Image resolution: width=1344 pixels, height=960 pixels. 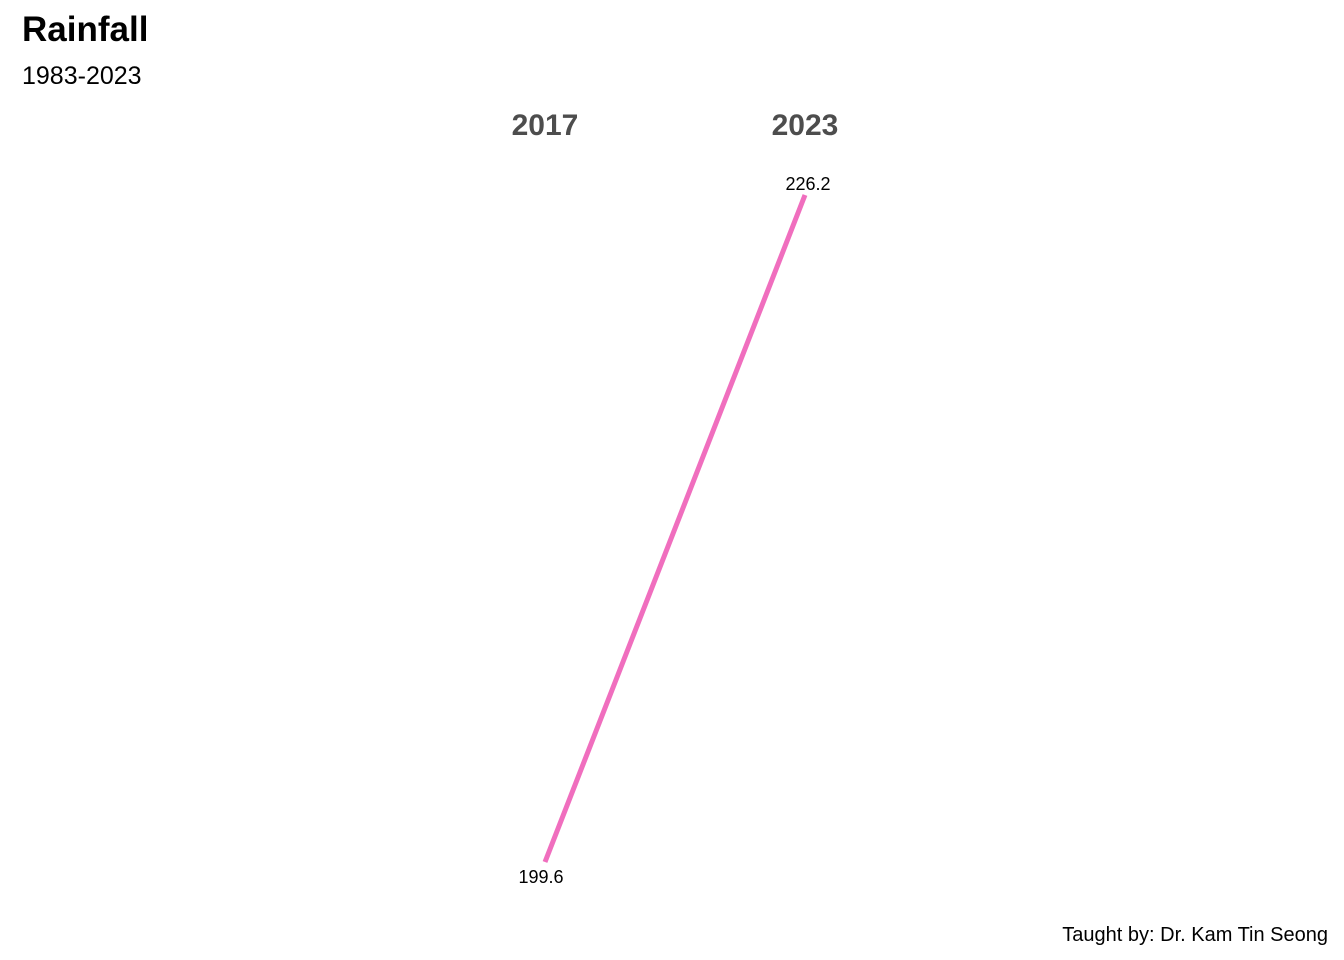 I want to click on chart-caption: Taught by: Dr. Kam Tin Seong, so click(x=1195, y=935).